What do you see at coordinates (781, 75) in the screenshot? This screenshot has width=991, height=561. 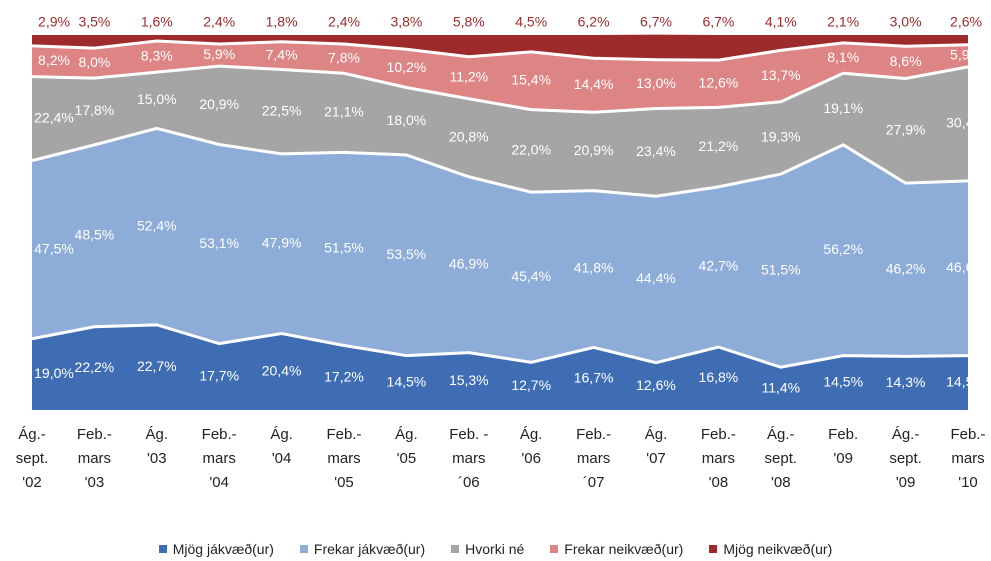 I see `data-label: 13,7%` at bounding box center [781, 75].